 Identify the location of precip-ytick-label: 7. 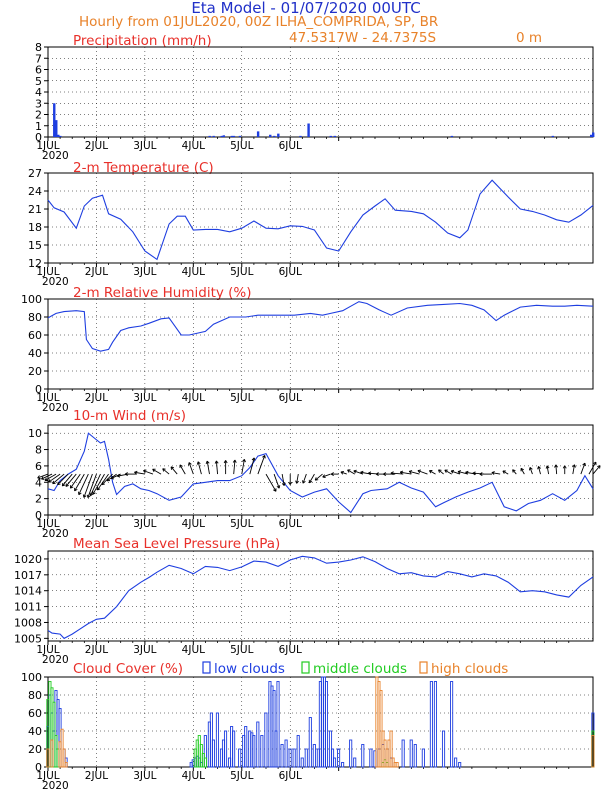
(38, 58).